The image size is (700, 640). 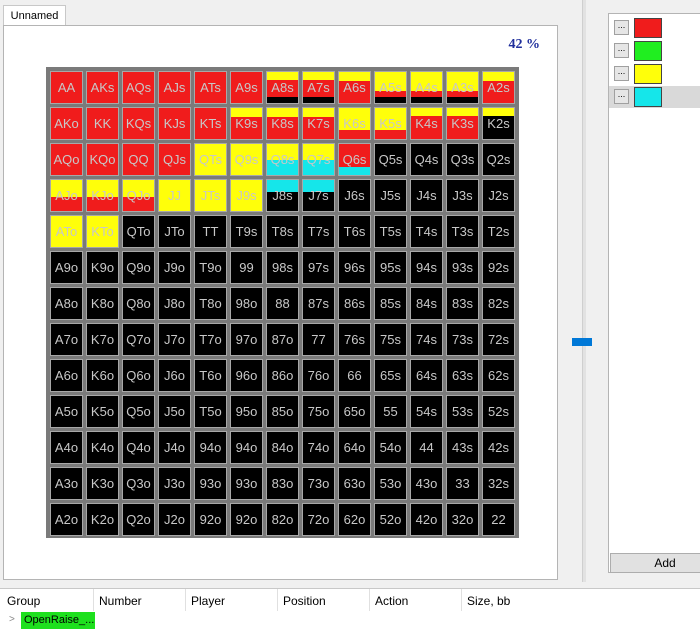 What do you see at coordinates (318, 87) in the screenshot?
I see `hand-cell: A7s` at bounding box center [318, 87].